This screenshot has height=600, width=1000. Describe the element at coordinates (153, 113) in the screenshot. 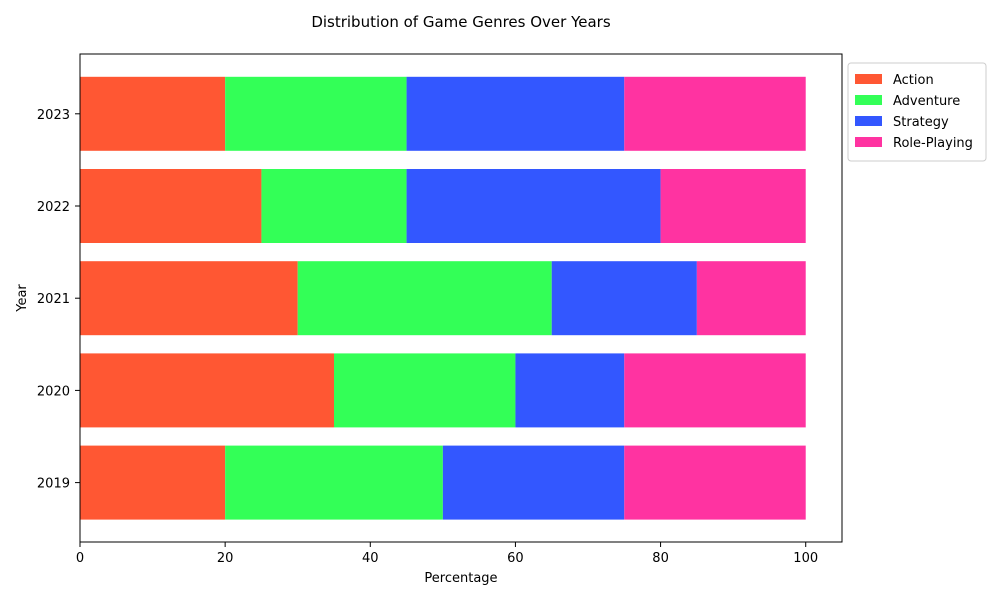

I see `bar-segment-2023-action` at that location.